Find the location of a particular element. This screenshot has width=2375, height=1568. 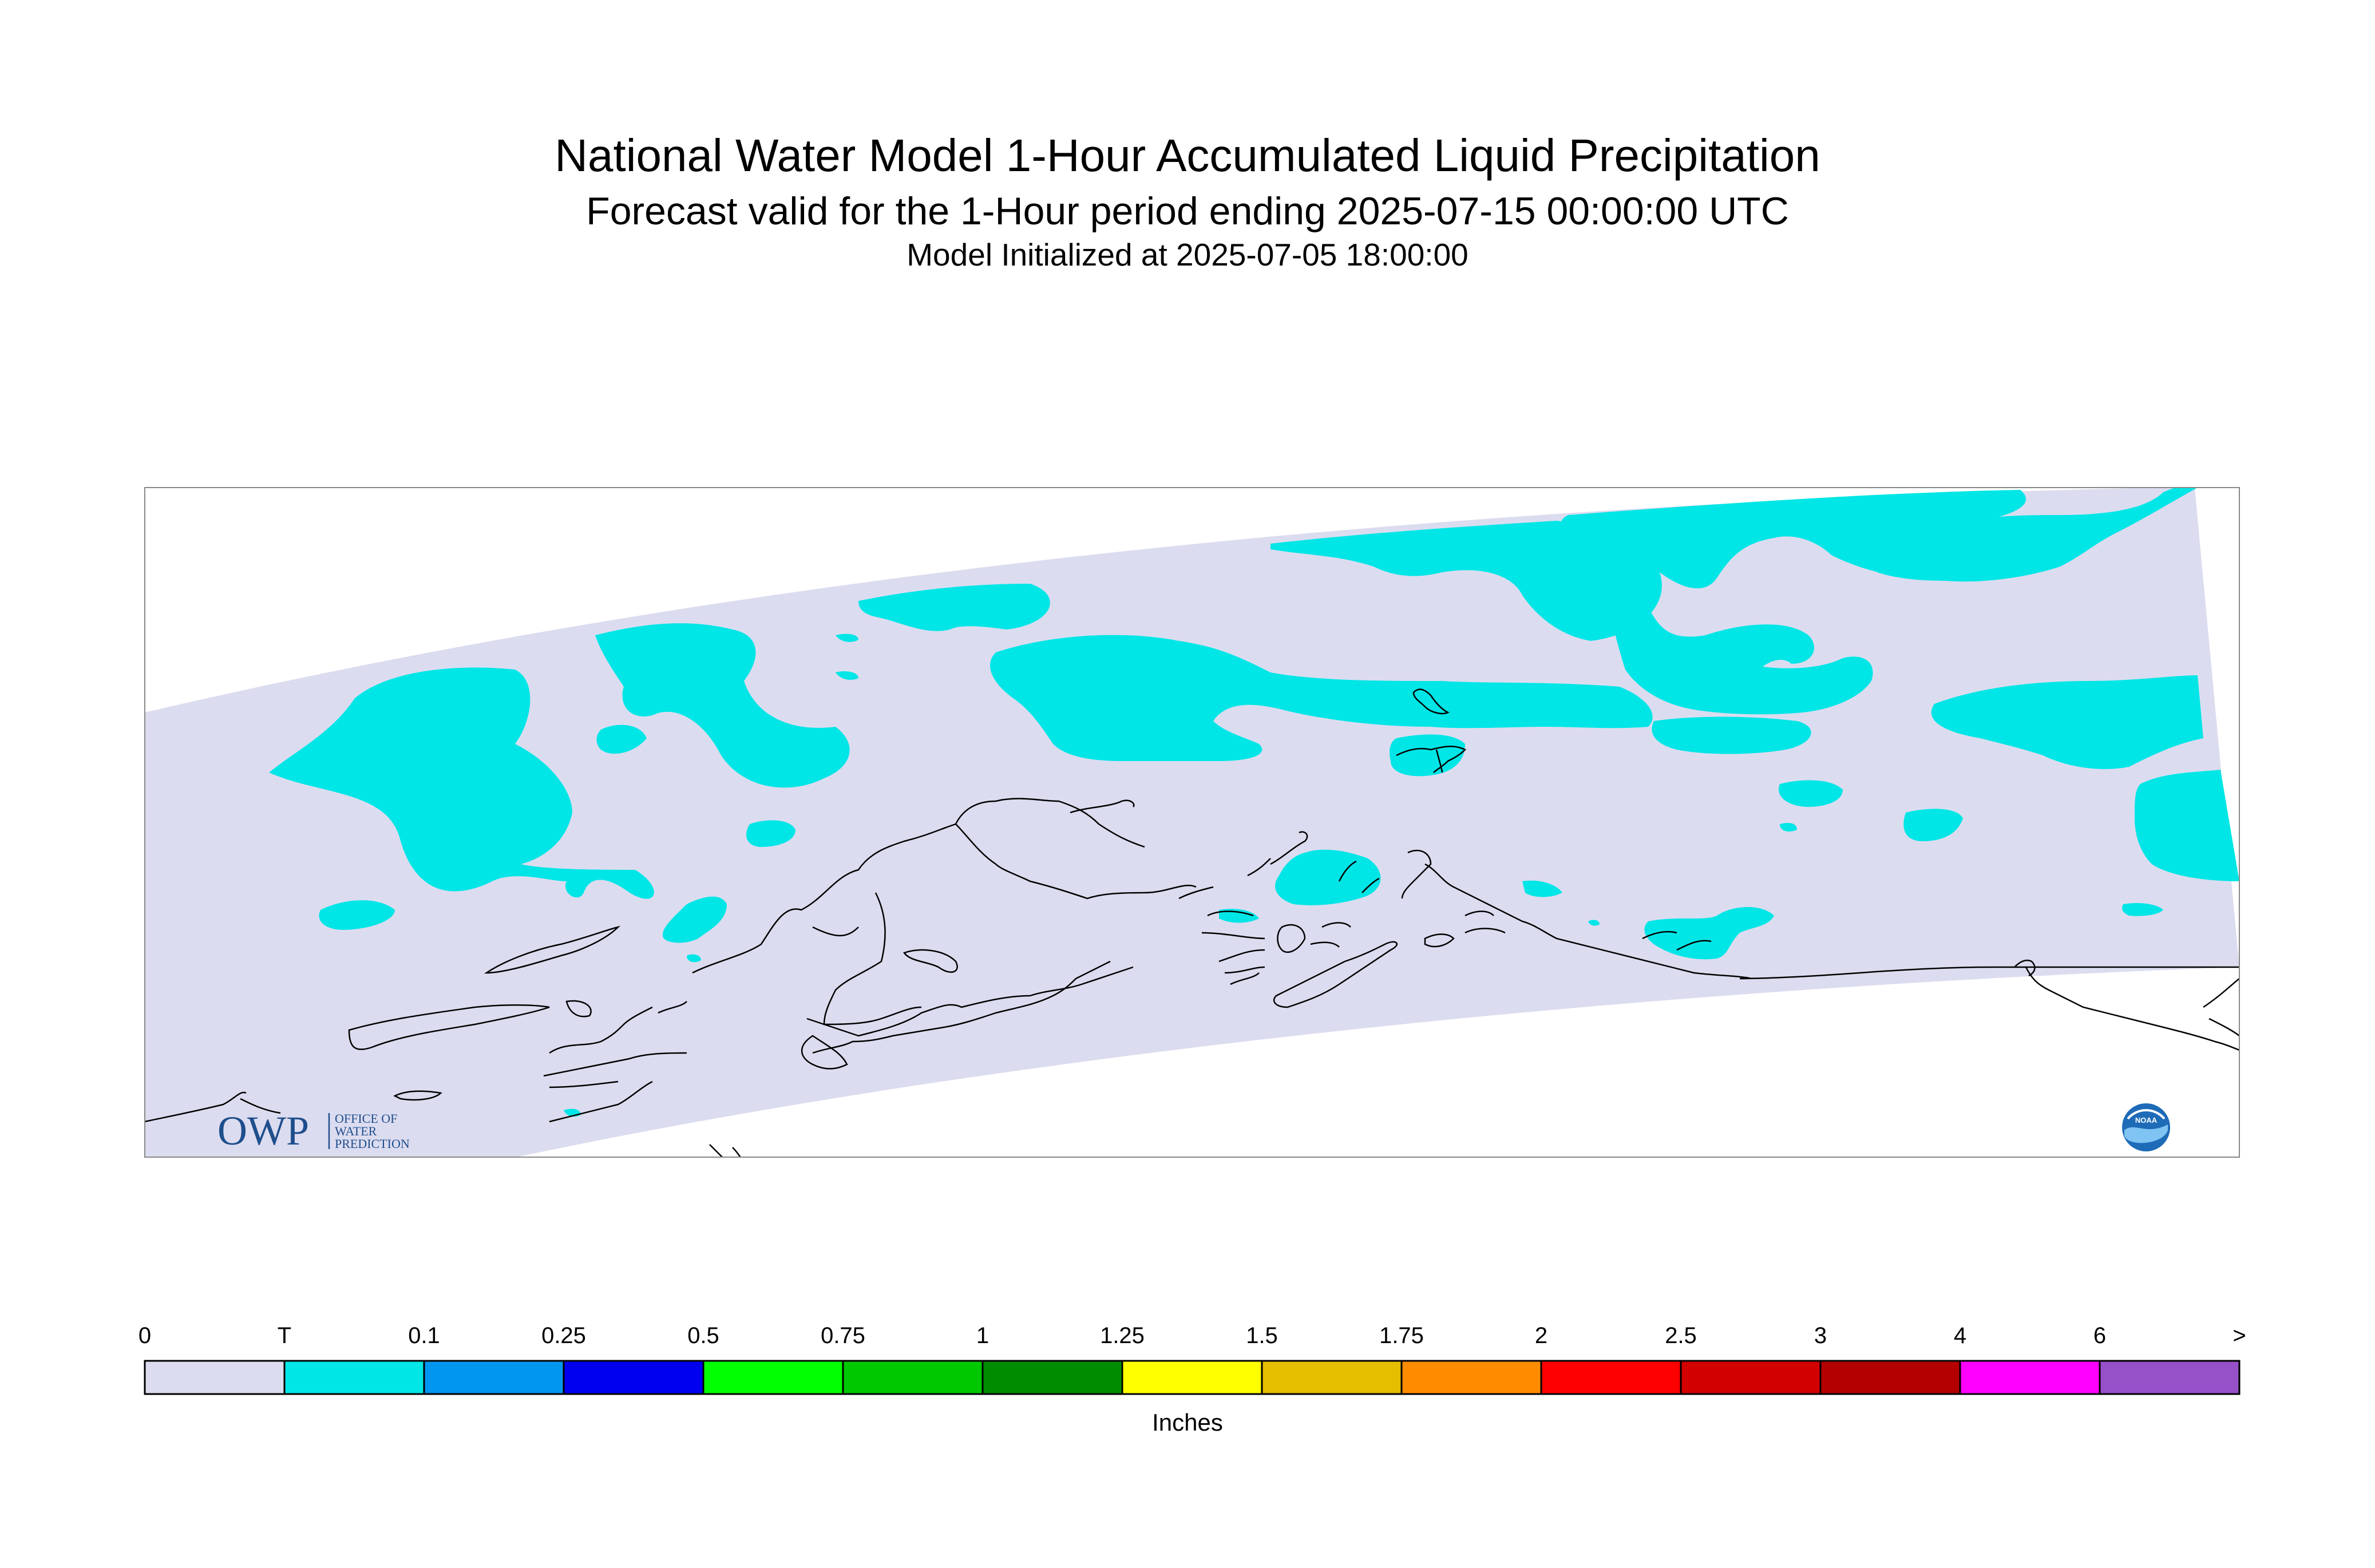

colorbar-tick-label: 3 is located at coordinates (1820, 1335).